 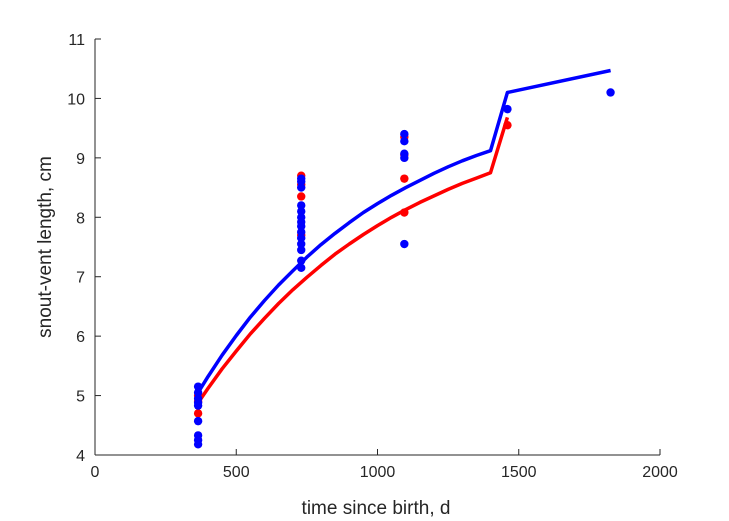 I want to click on y-tick-label: 9, so click(x=80, y=159).